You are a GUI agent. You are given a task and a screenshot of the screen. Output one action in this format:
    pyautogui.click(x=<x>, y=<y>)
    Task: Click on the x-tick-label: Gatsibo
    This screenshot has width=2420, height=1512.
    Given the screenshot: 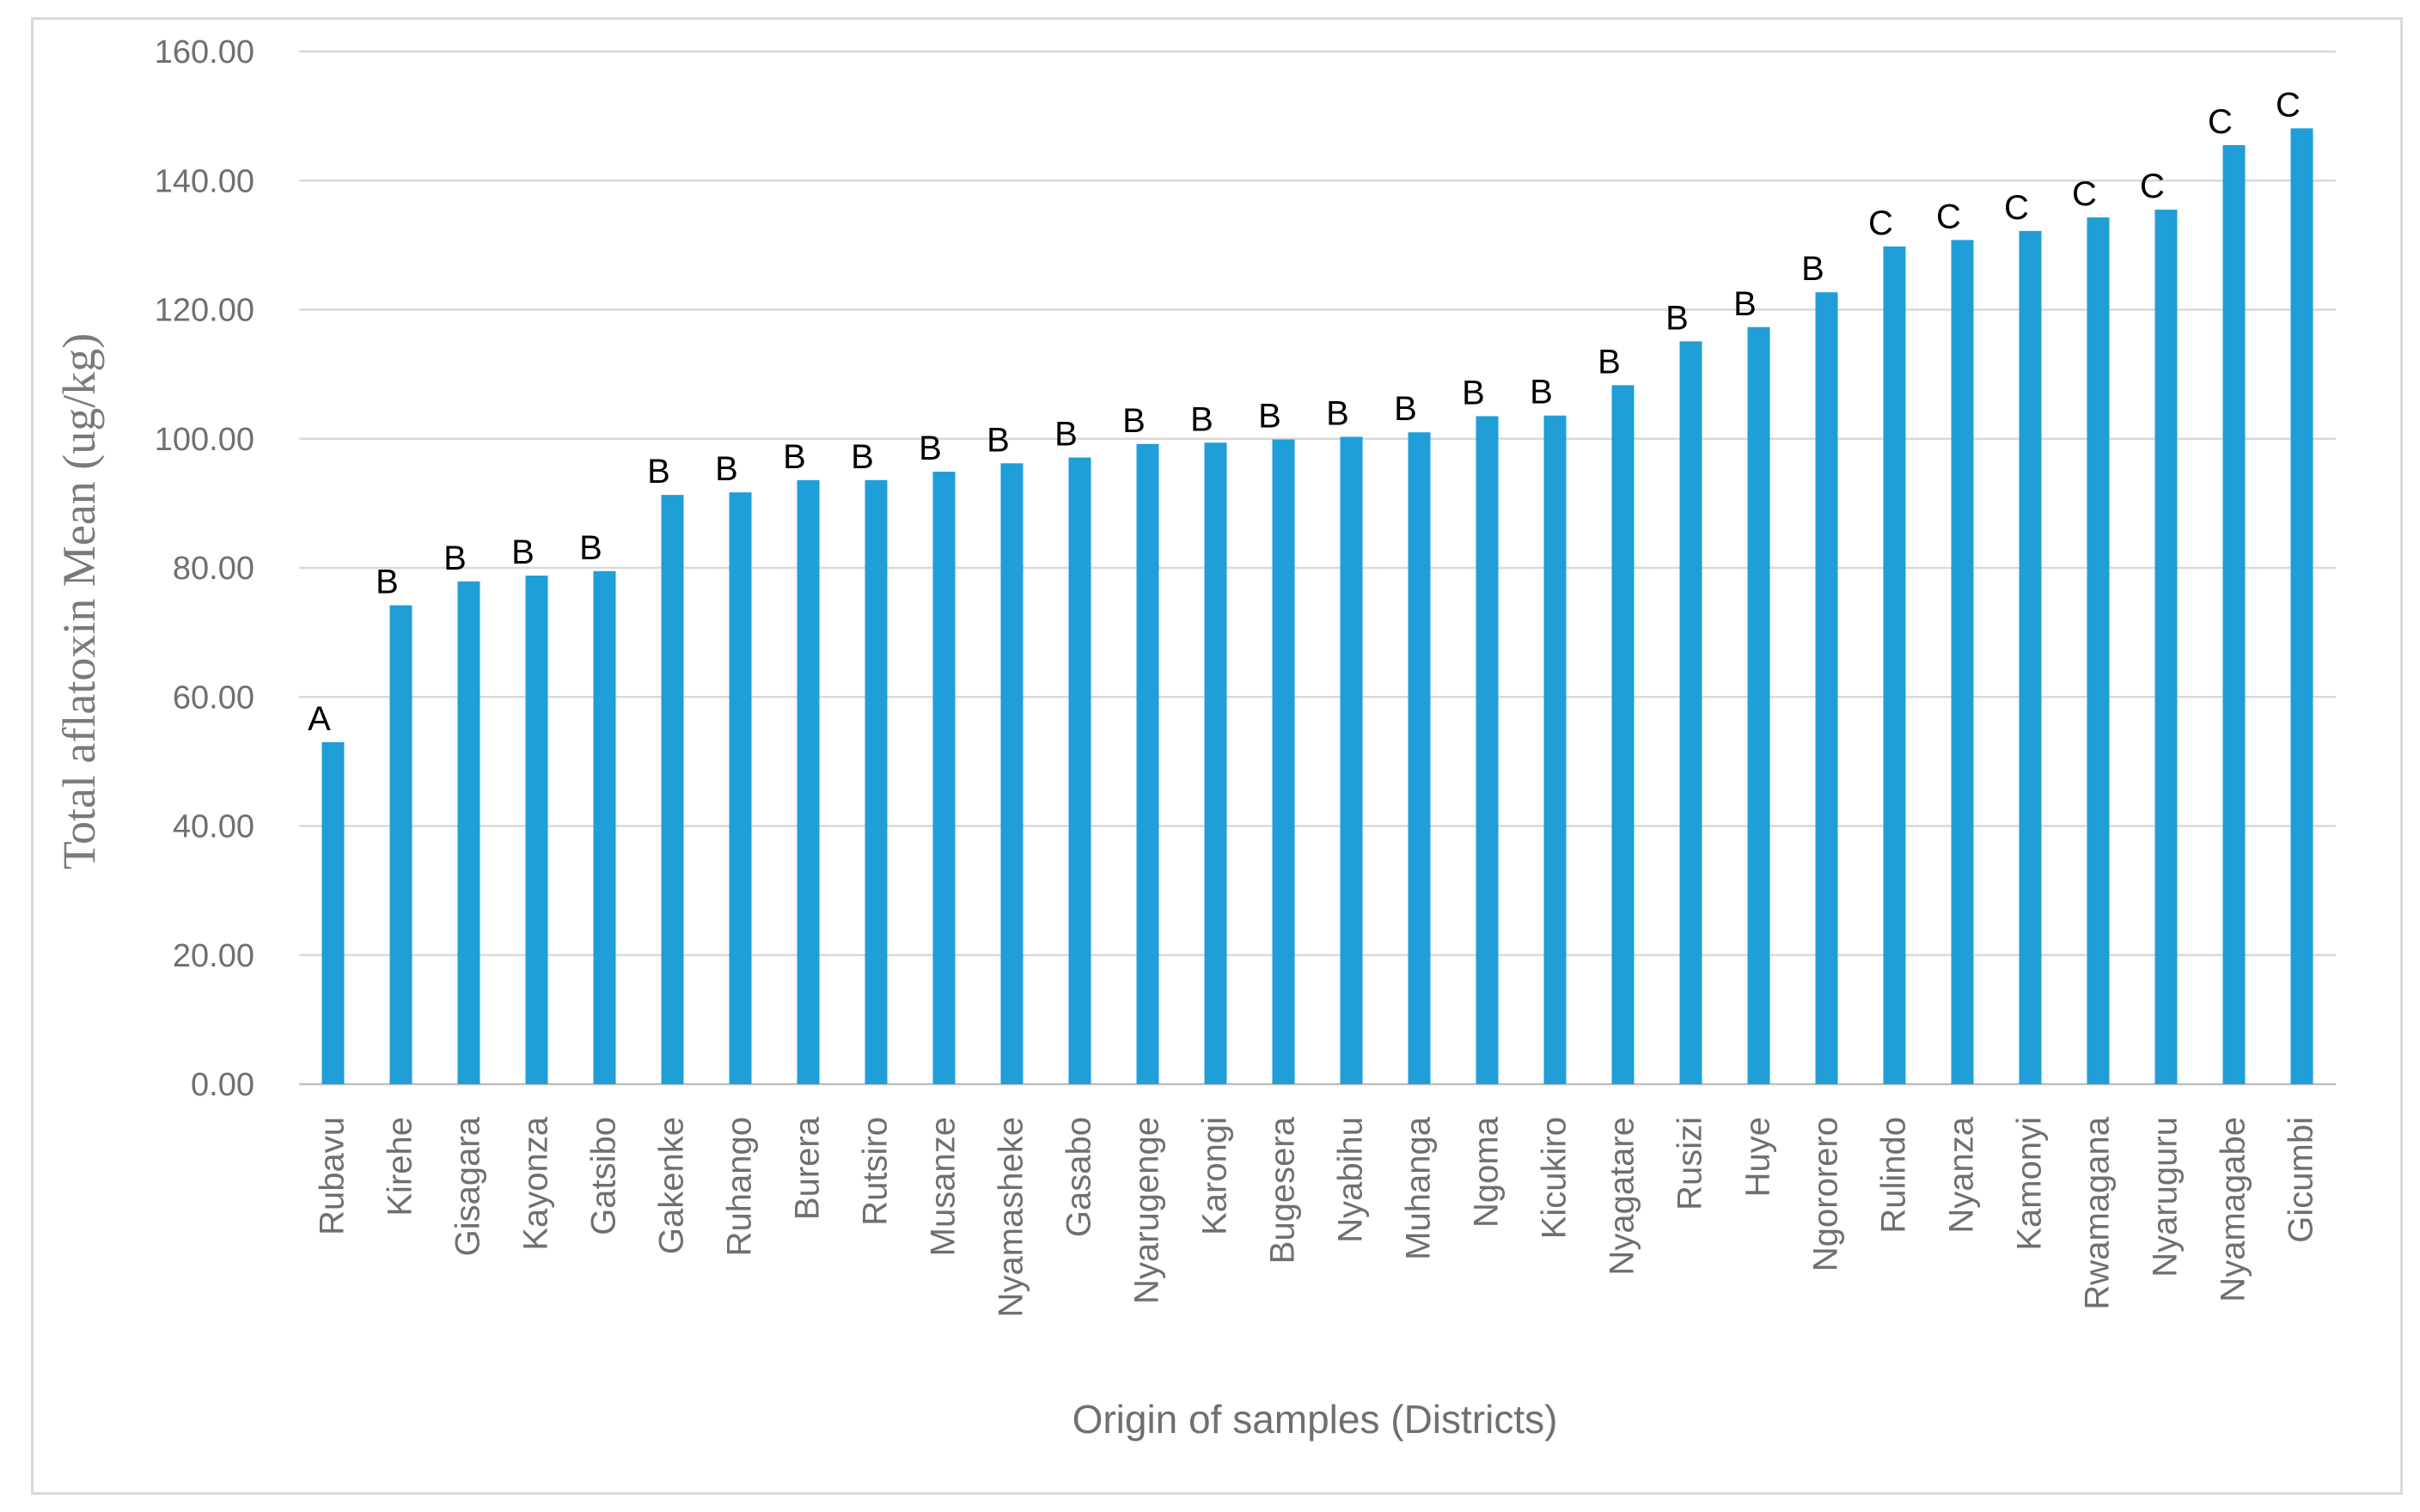 What is the action you would take?
    pyautogui.click(x=604, y=1176)
    